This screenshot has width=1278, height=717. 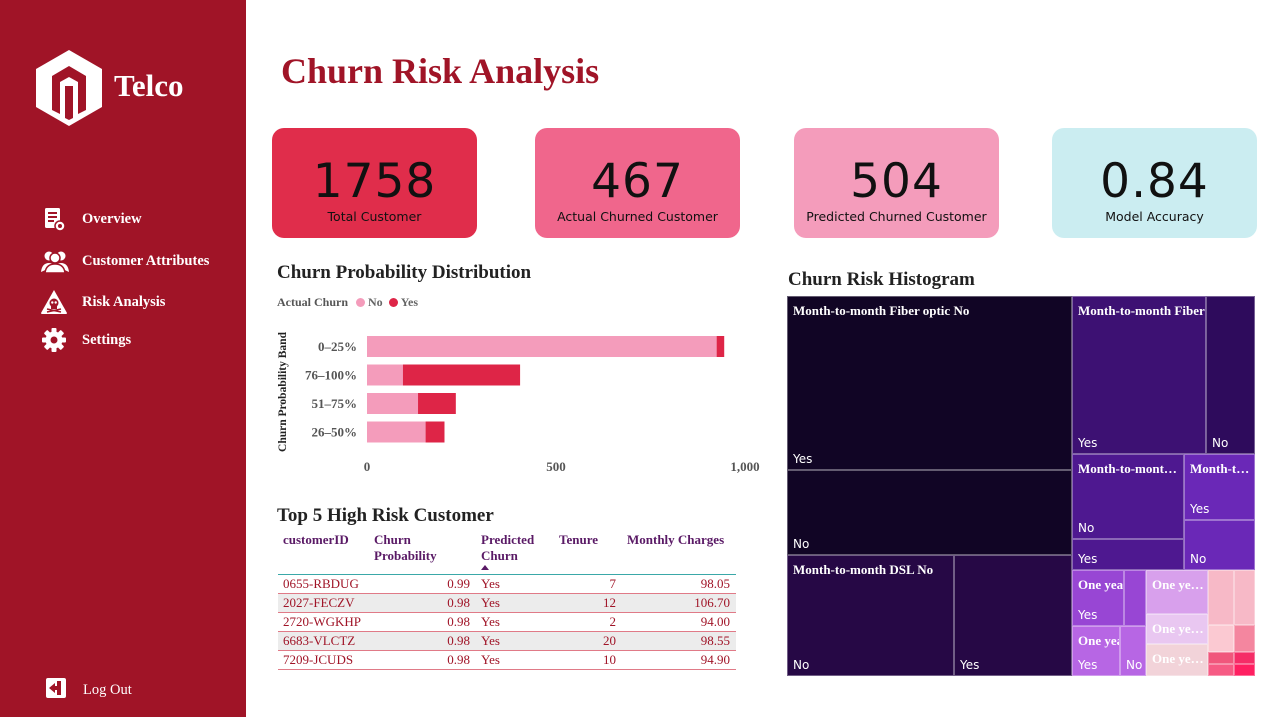 I want to click on legend-item-no: No, so click(x=365, y=302).